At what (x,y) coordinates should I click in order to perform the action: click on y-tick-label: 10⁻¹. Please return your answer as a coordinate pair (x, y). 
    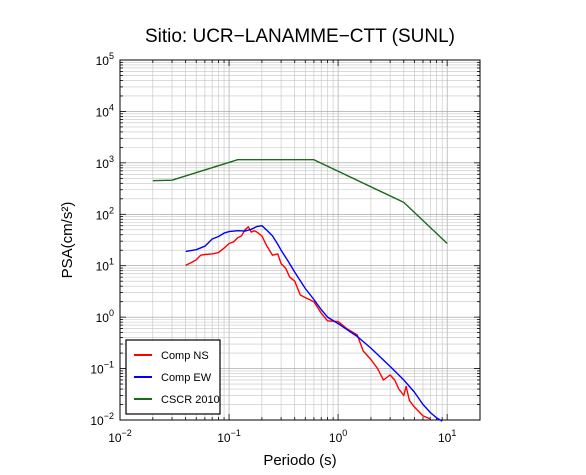
    Looking at the image, I should click on (102, 368).